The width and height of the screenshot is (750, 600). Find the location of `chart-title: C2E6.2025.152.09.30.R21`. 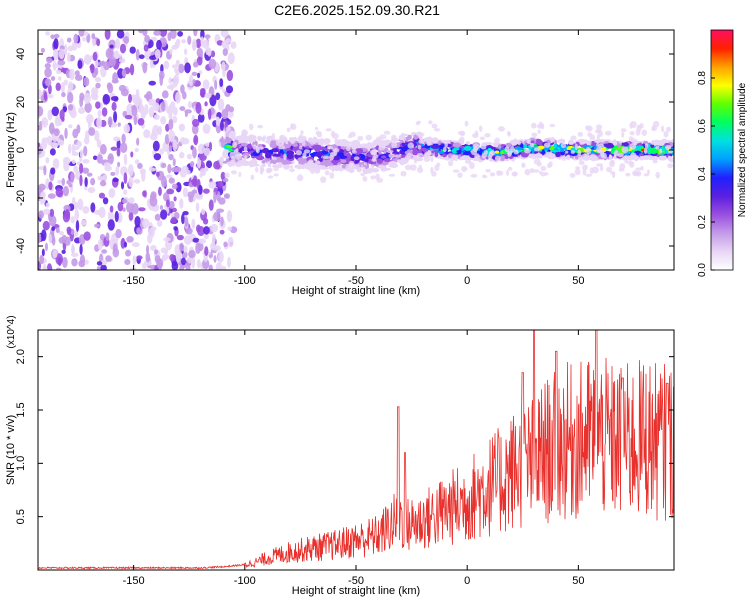

chart-title: C2E6.2025.152.09.30.R21 is located at coordinates (357, 10).